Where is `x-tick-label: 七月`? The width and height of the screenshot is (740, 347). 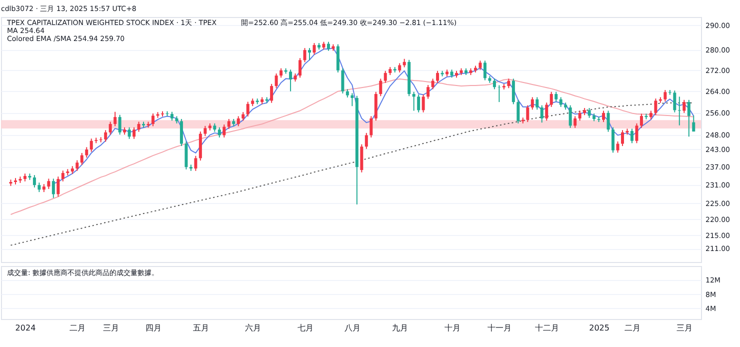 x-tick-label: 七月 is located at coordinates (305, 328).